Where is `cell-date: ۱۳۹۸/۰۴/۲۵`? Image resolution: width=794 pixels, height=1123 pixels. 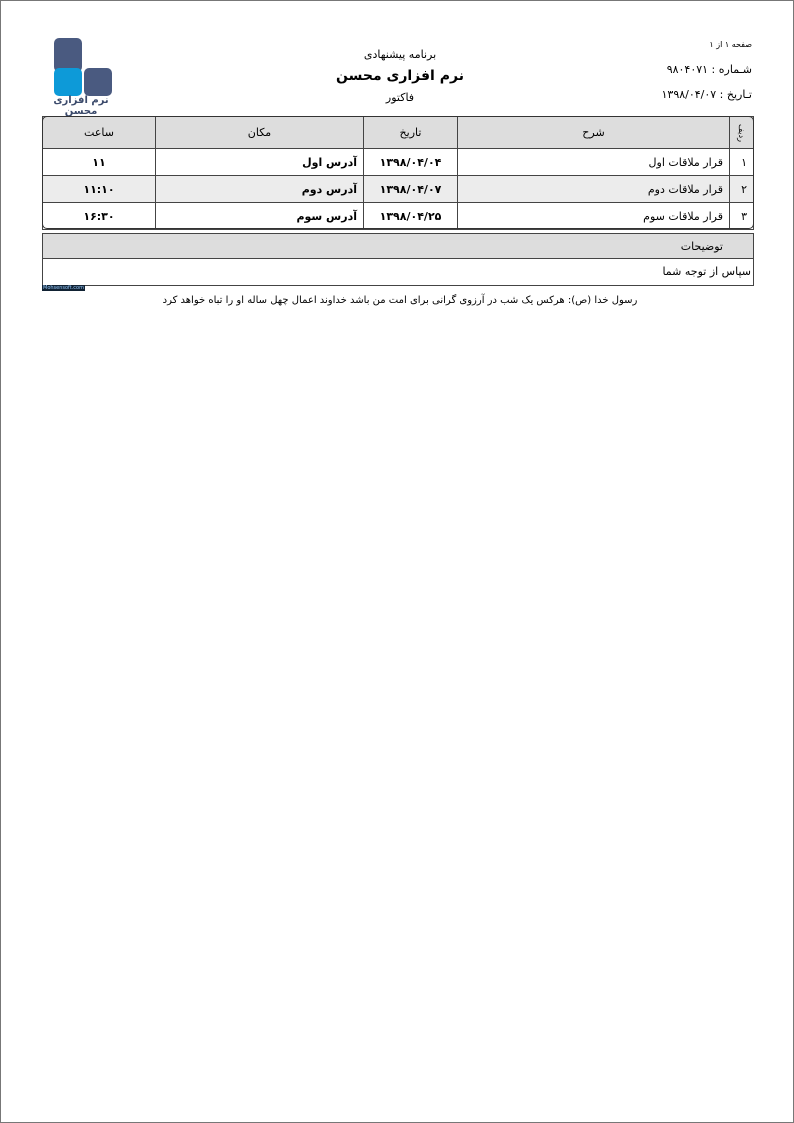 cell-date: ۱۳۹۸/۰۴/۲۵ is located at coordinates (410, 216).